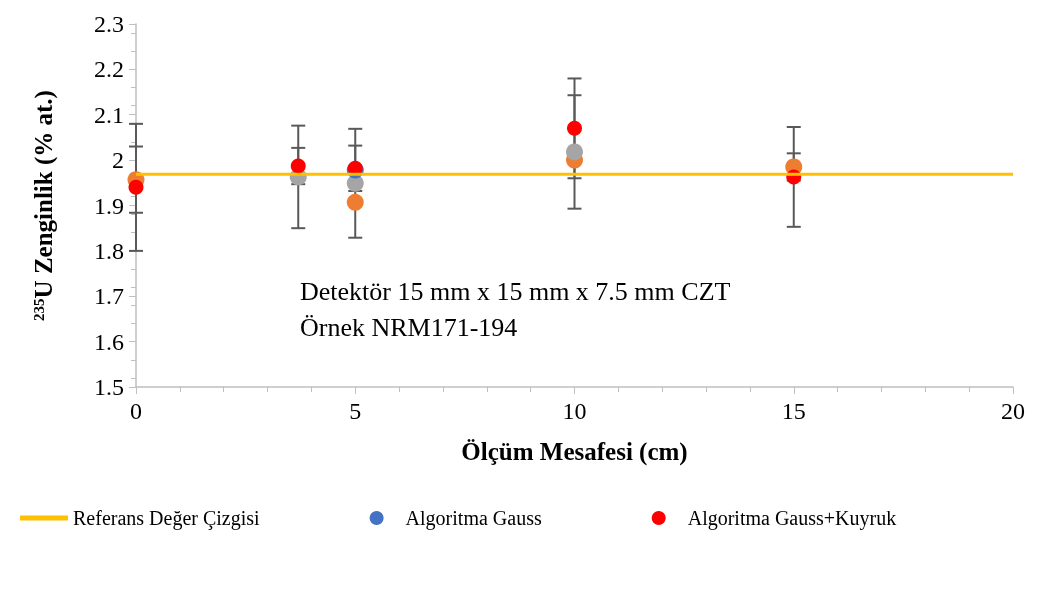  I want to click on legend-label: Algoritma Gauss, so click(473, 518).